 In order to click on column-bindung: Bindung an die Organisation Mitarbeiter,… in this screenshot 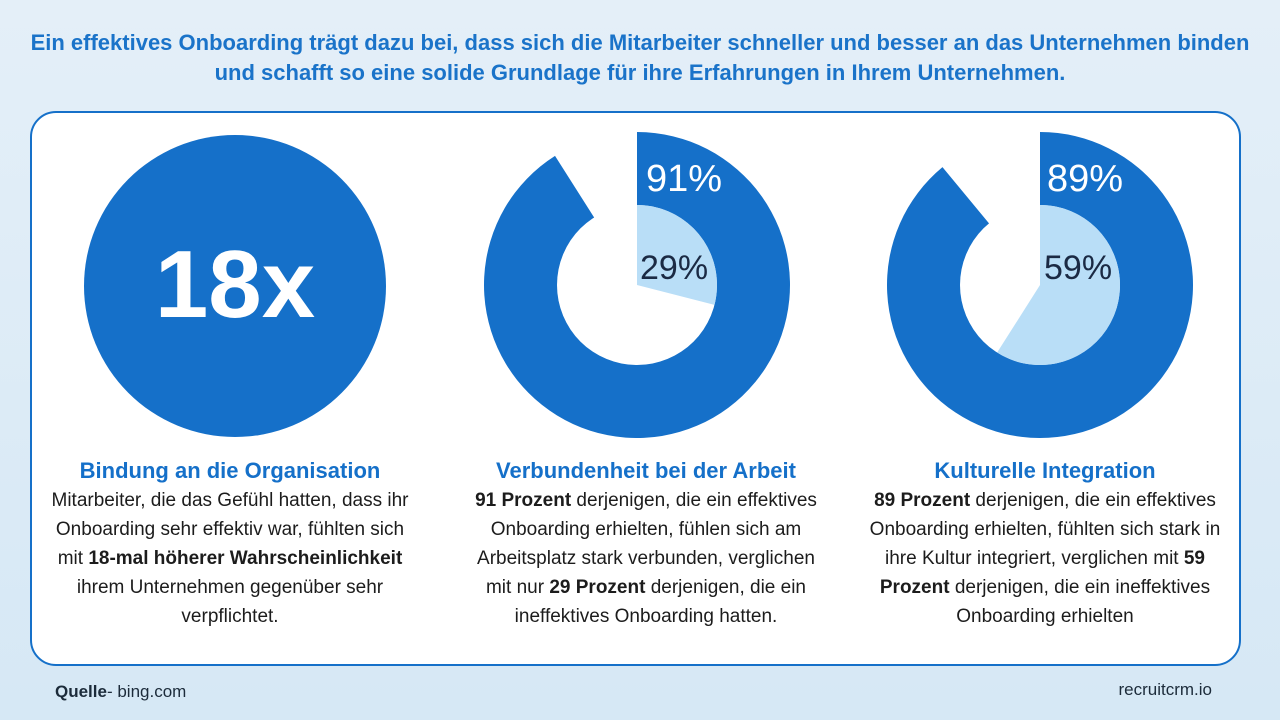, I will do `click(230, 543)`.